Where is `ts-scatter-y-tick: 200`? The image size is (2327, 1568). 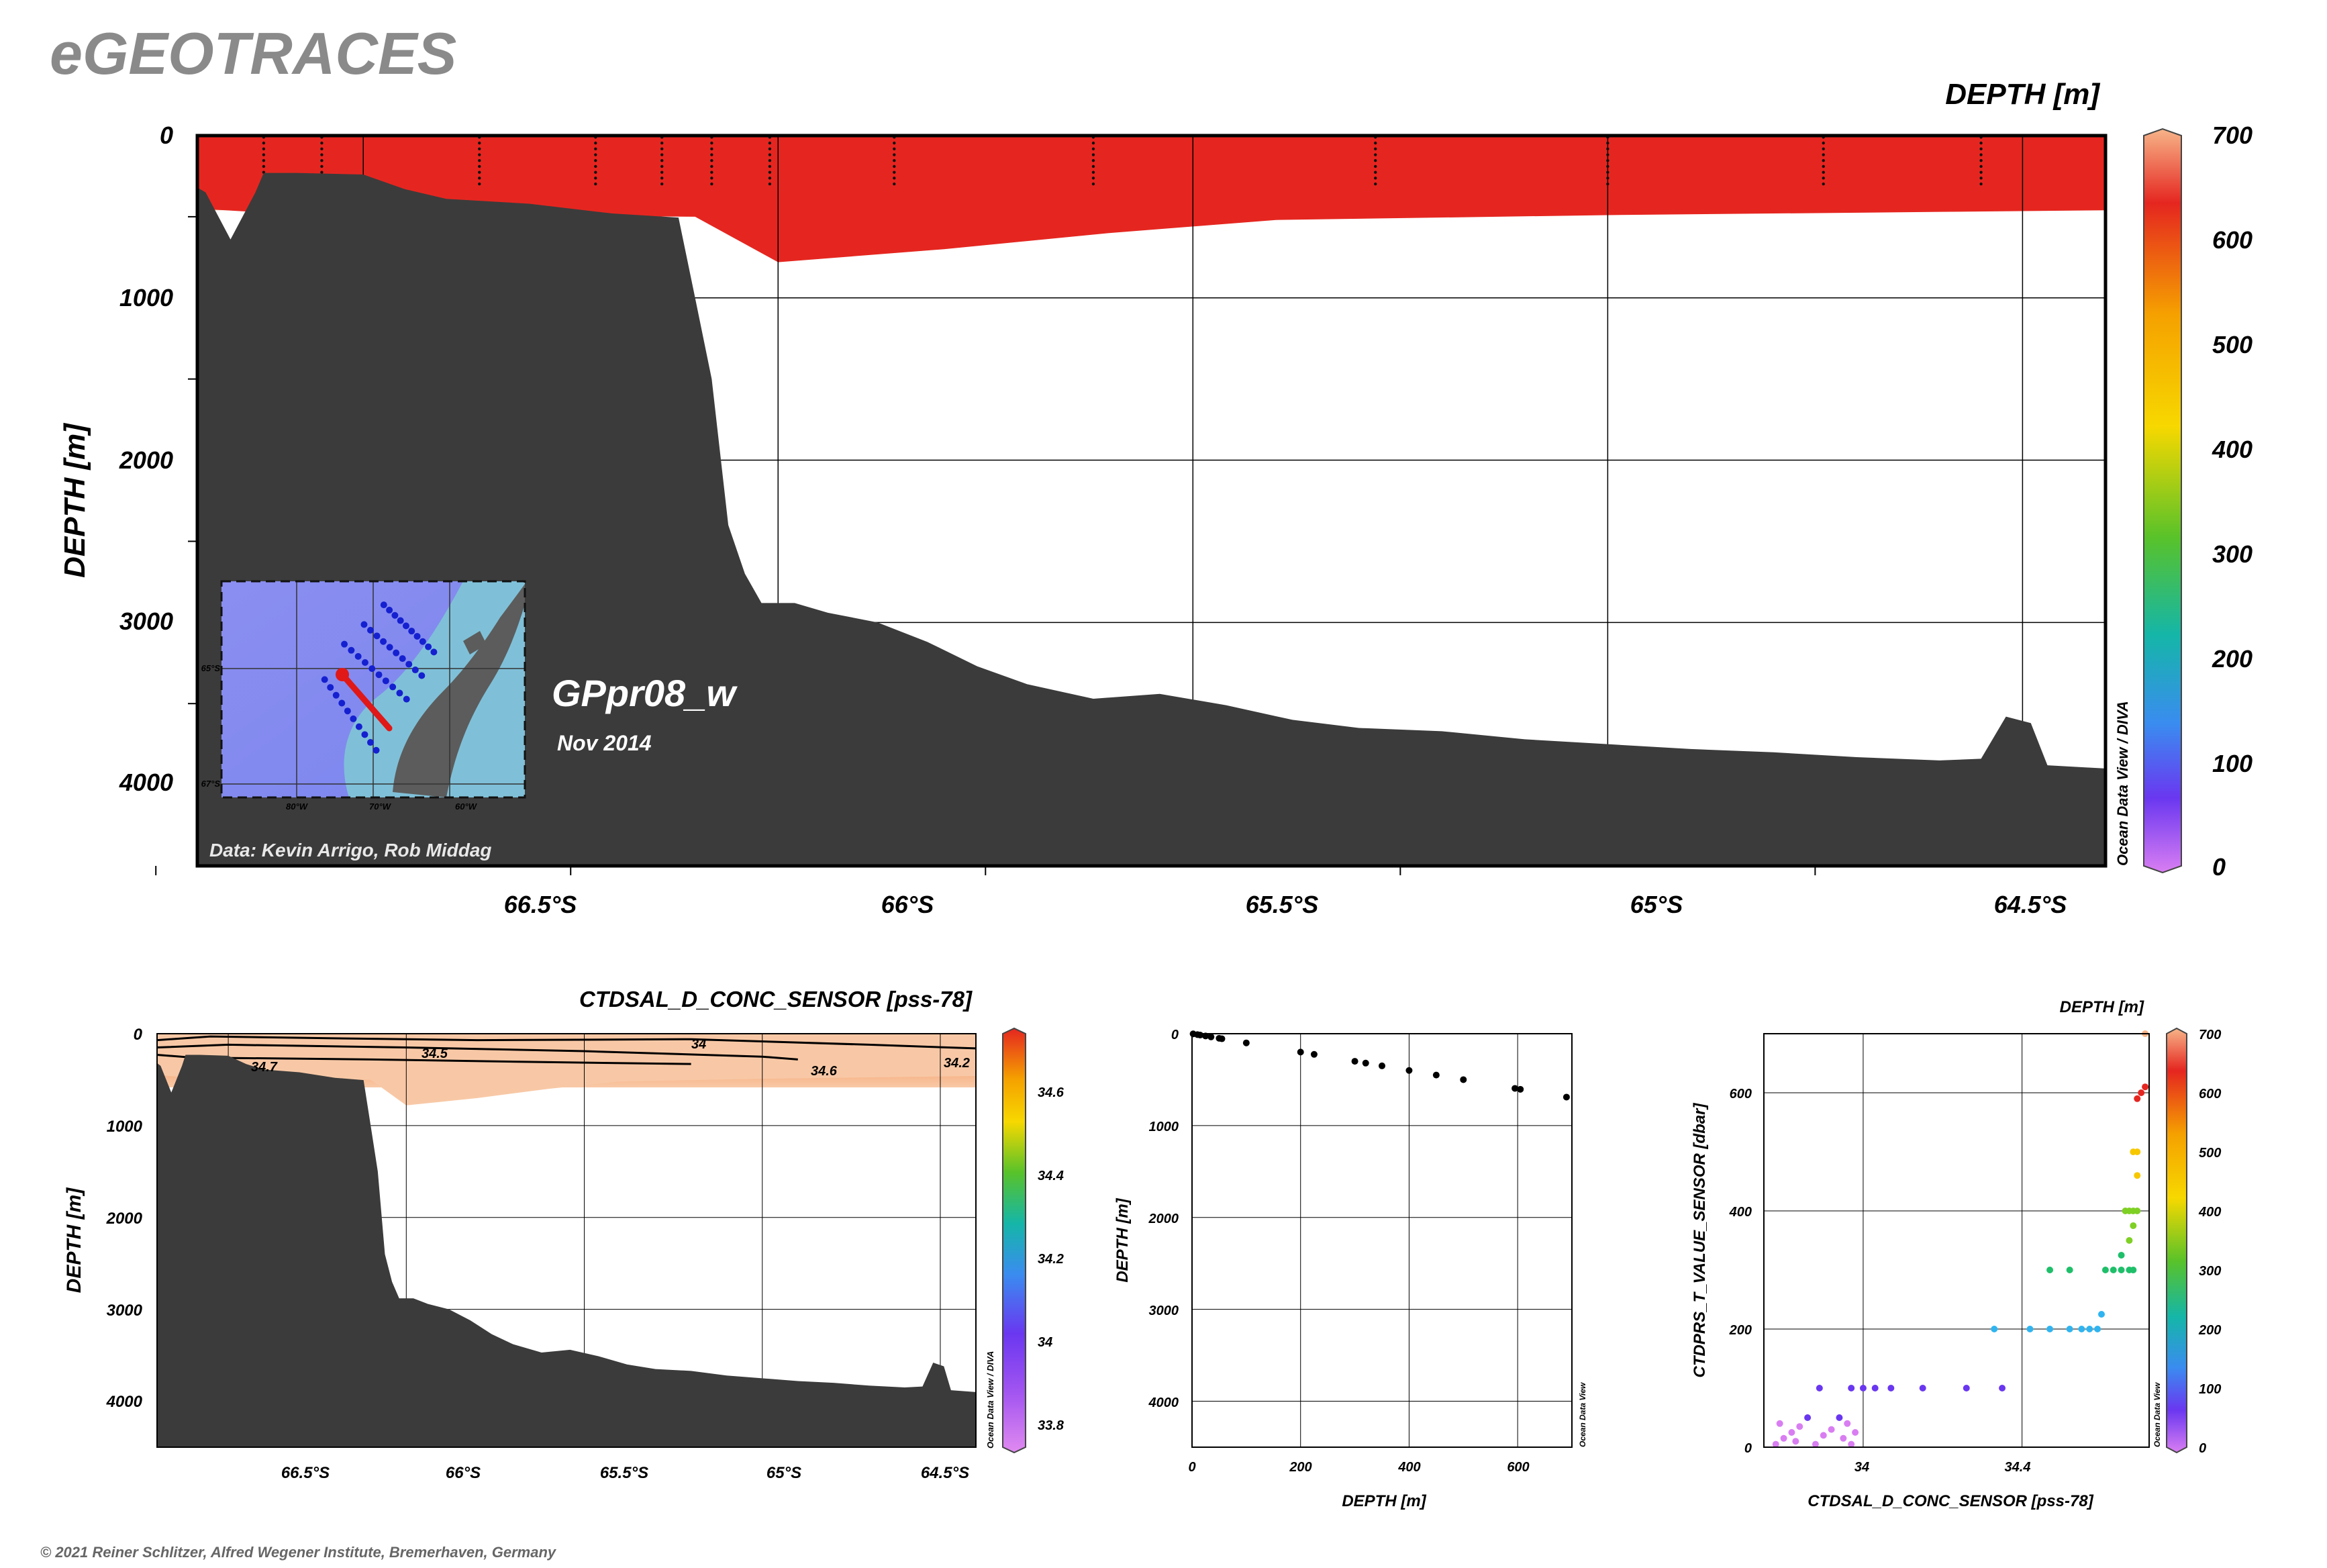
ts-scatter-y-tick: 200 is located at coordinates (1740, 1330).